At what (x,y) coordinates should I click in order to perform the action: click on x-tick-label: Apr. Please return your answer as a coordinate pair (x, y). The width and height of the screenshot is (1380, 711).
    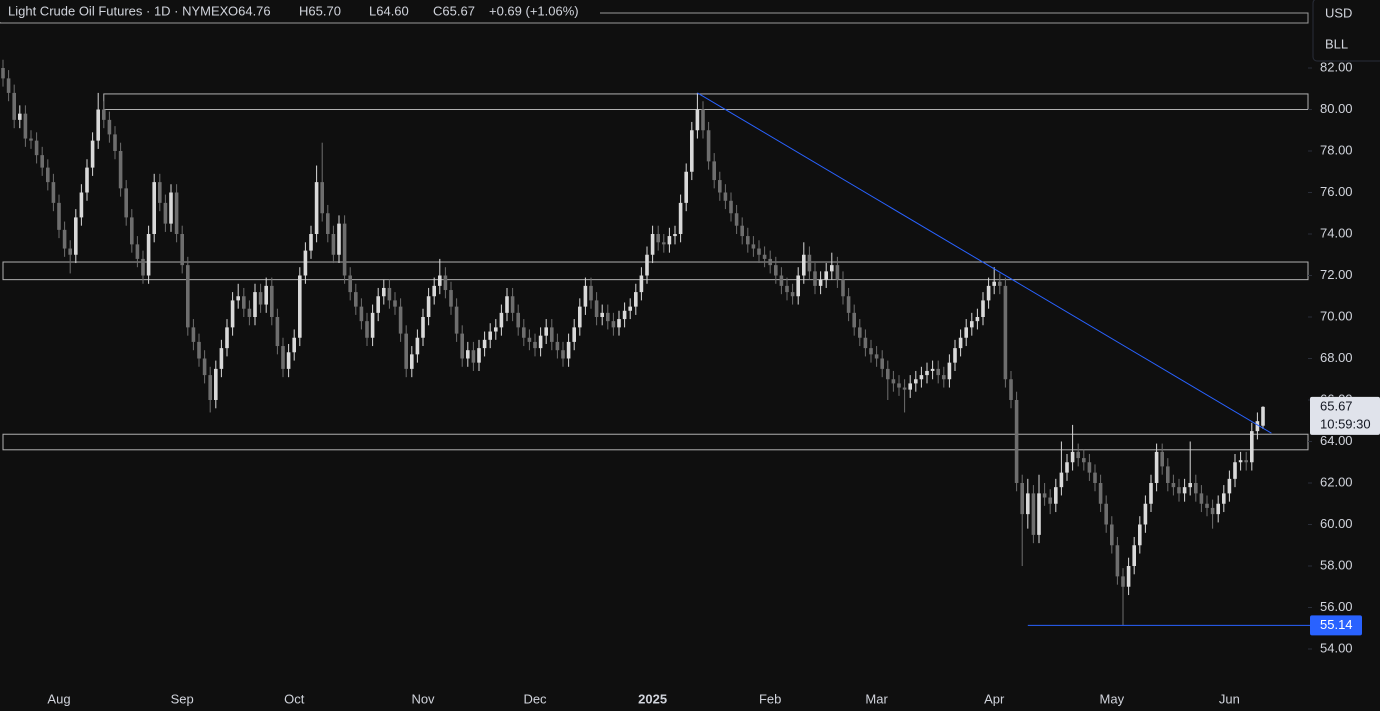
    Looking at the image, I should click on (994, 698).